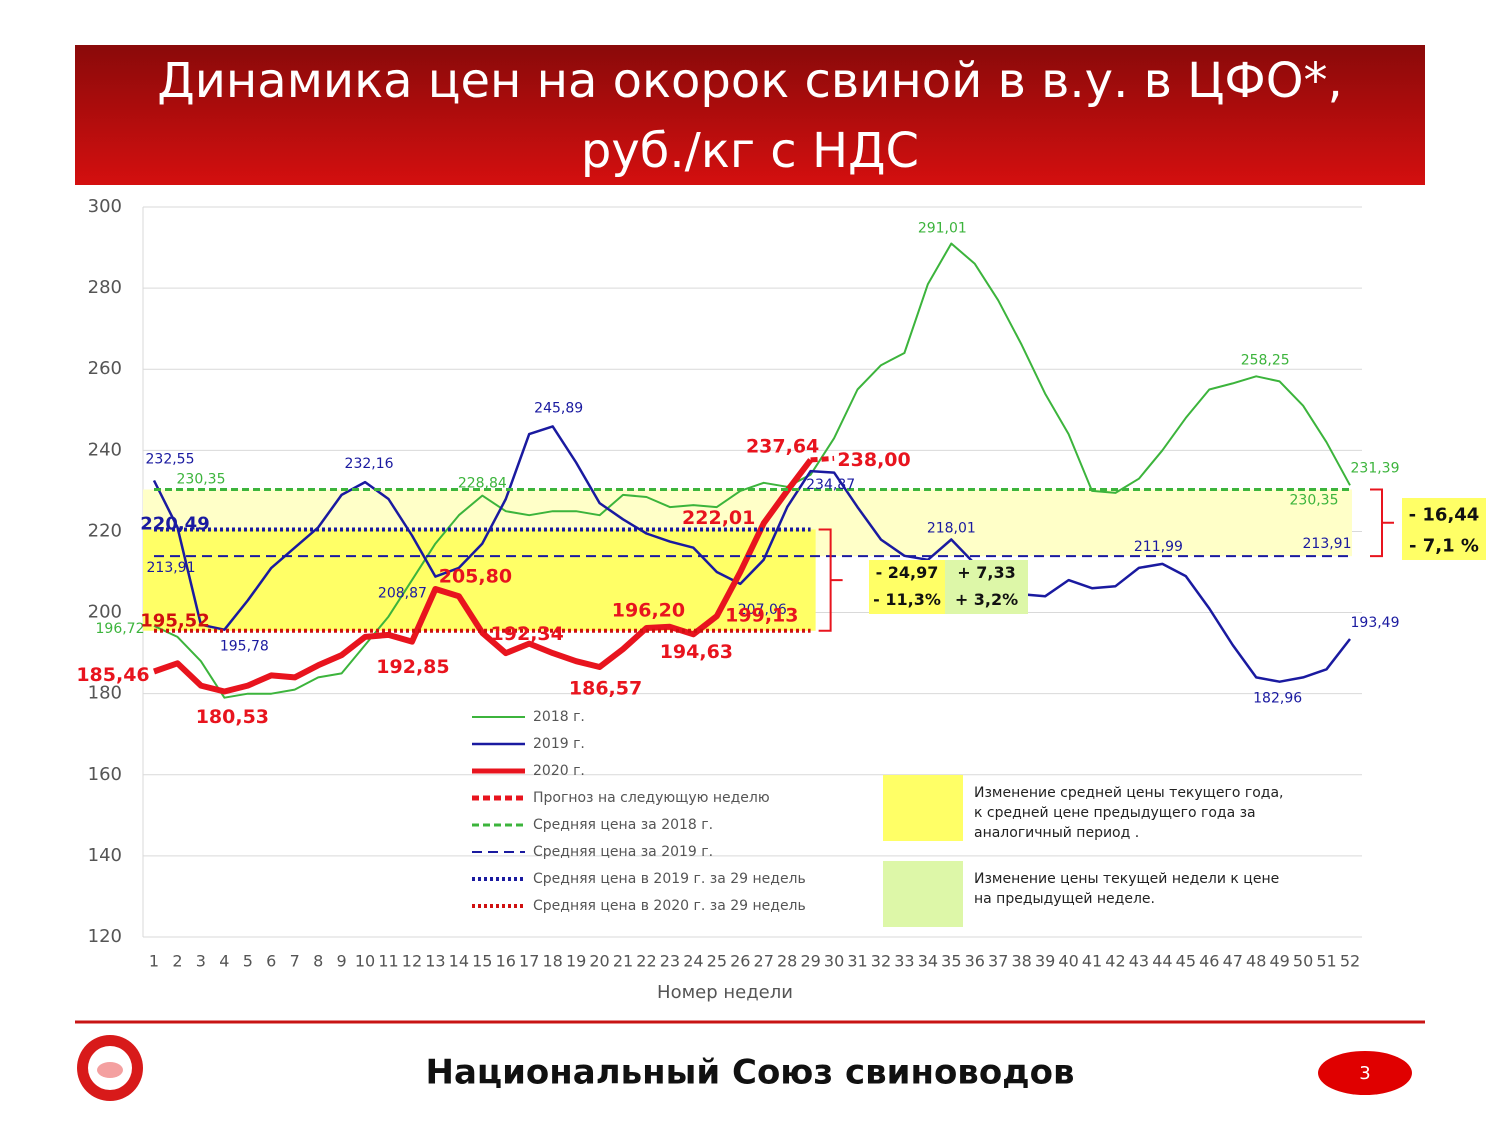 The image size is (1500, 1125). What do you see at coordinates (1277, 699) in the screenshot?
I see `data-label: 182,96` at bounding box center [1277, 699].